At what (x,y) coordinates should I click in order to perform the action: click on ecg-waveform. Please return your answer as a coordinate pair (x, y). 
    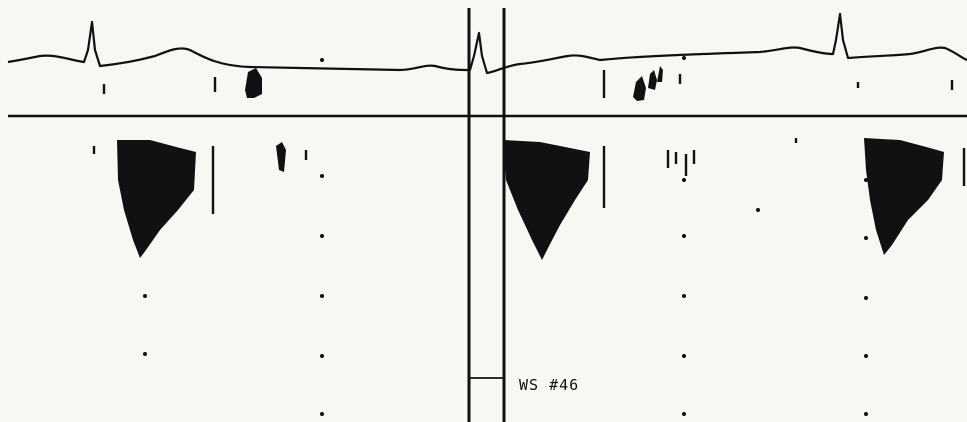
    Looking at the image, I should click on (487, 43).